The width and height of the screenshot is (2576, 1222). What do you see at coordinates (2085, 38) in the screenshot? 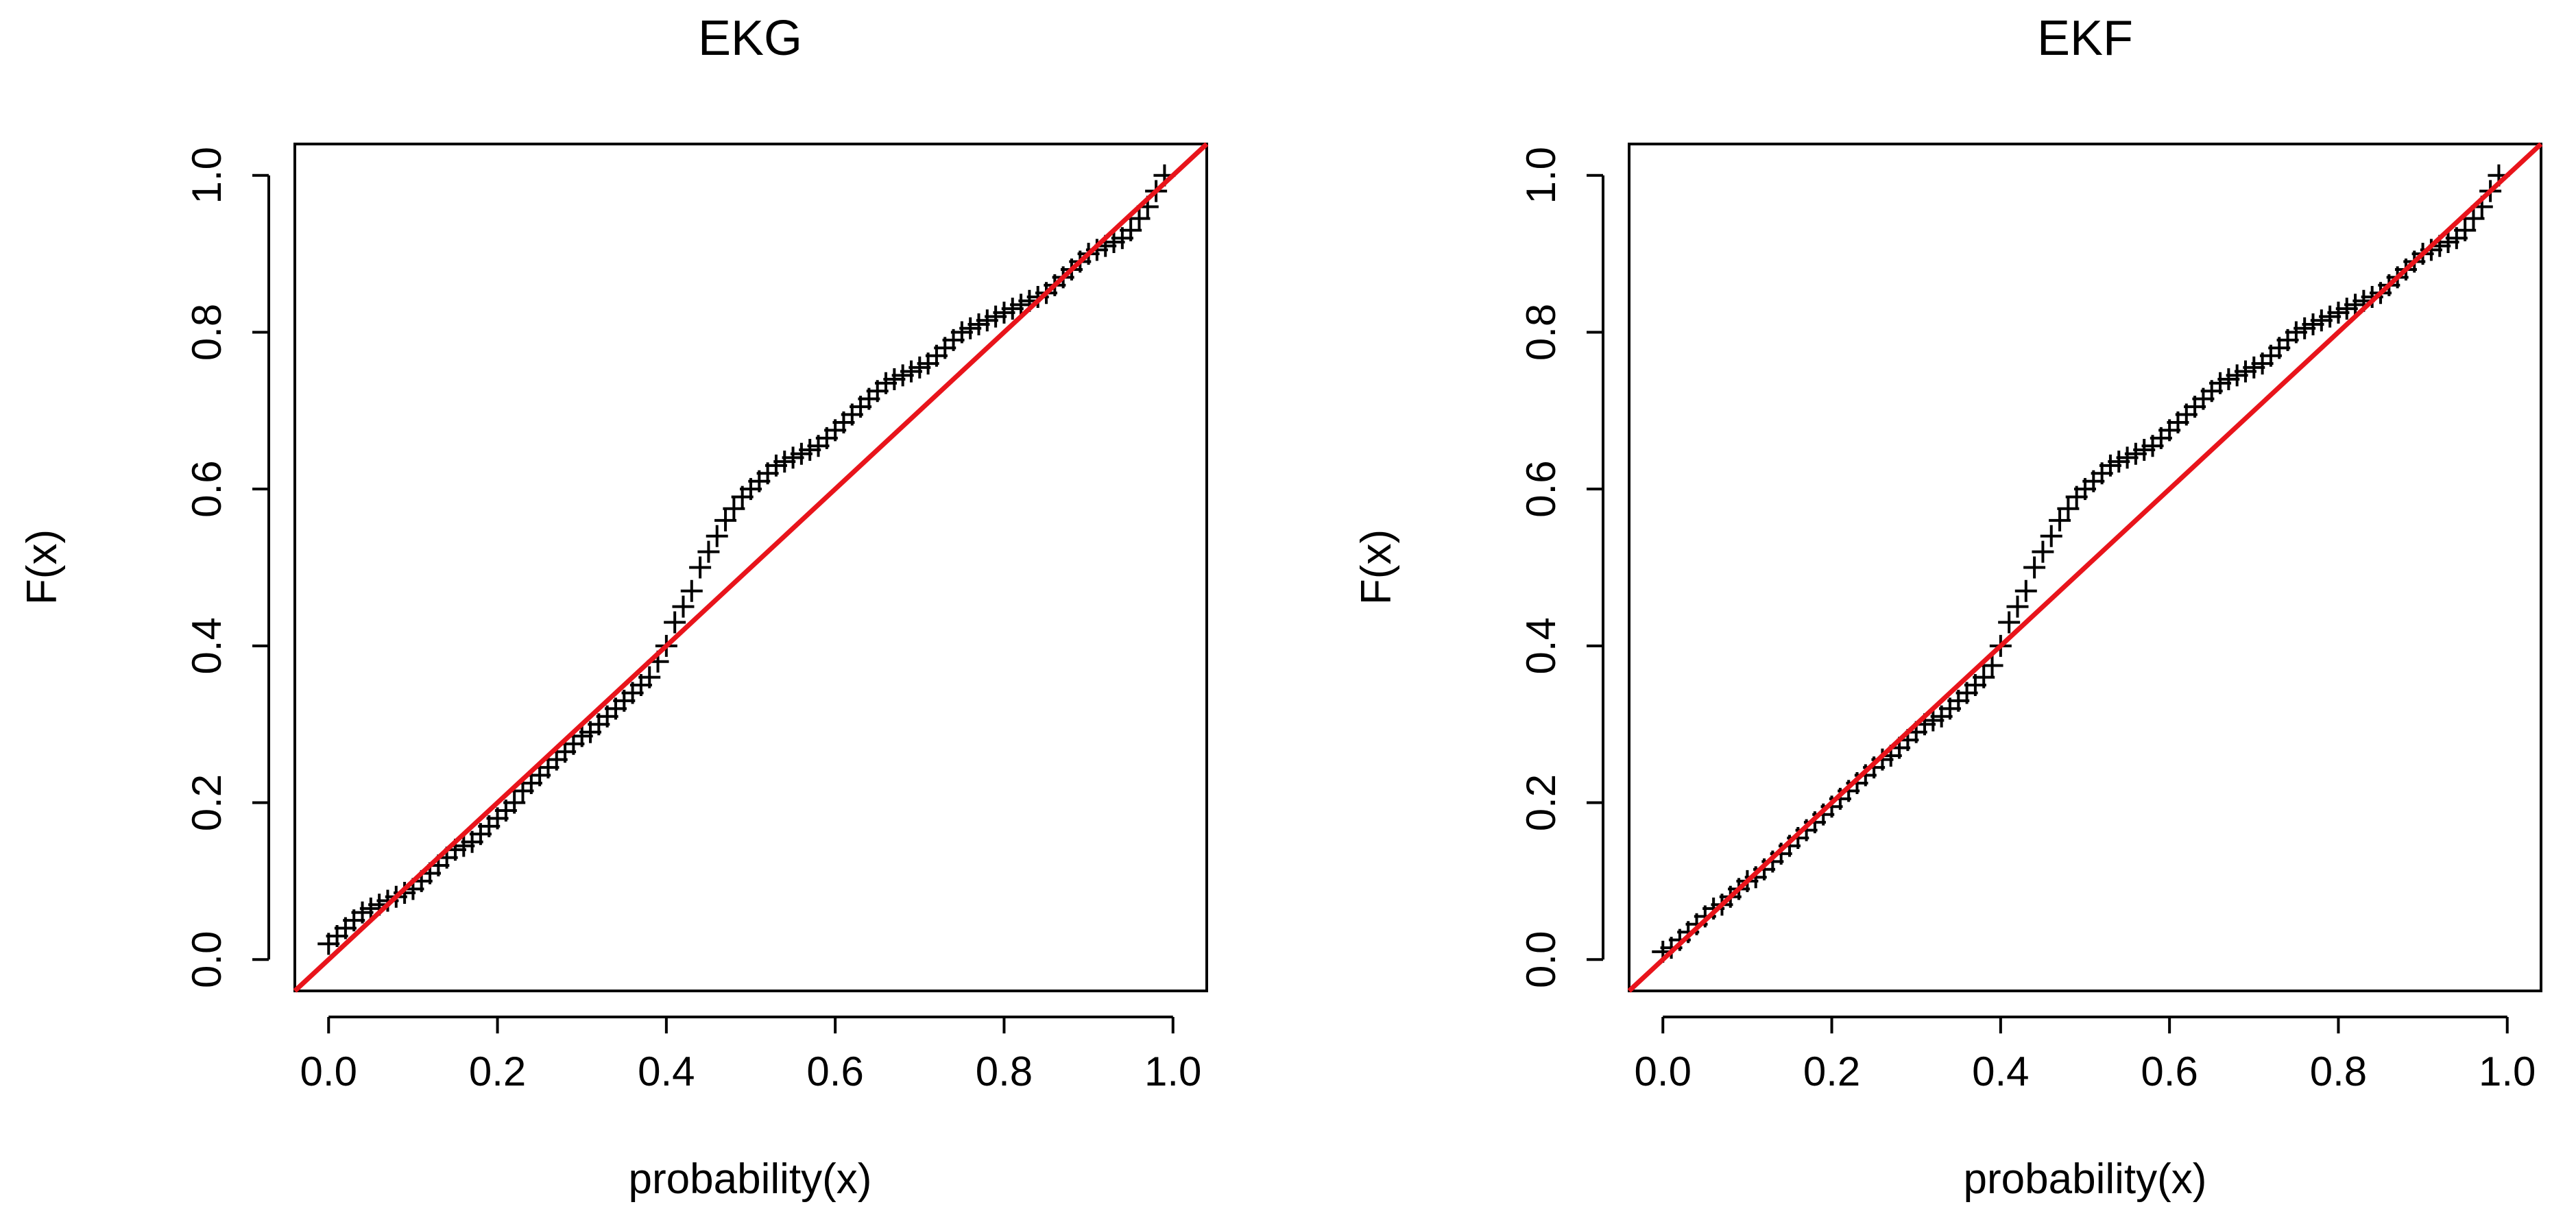
I see `chart-title: EKF` at bounding box center [2085, 38].